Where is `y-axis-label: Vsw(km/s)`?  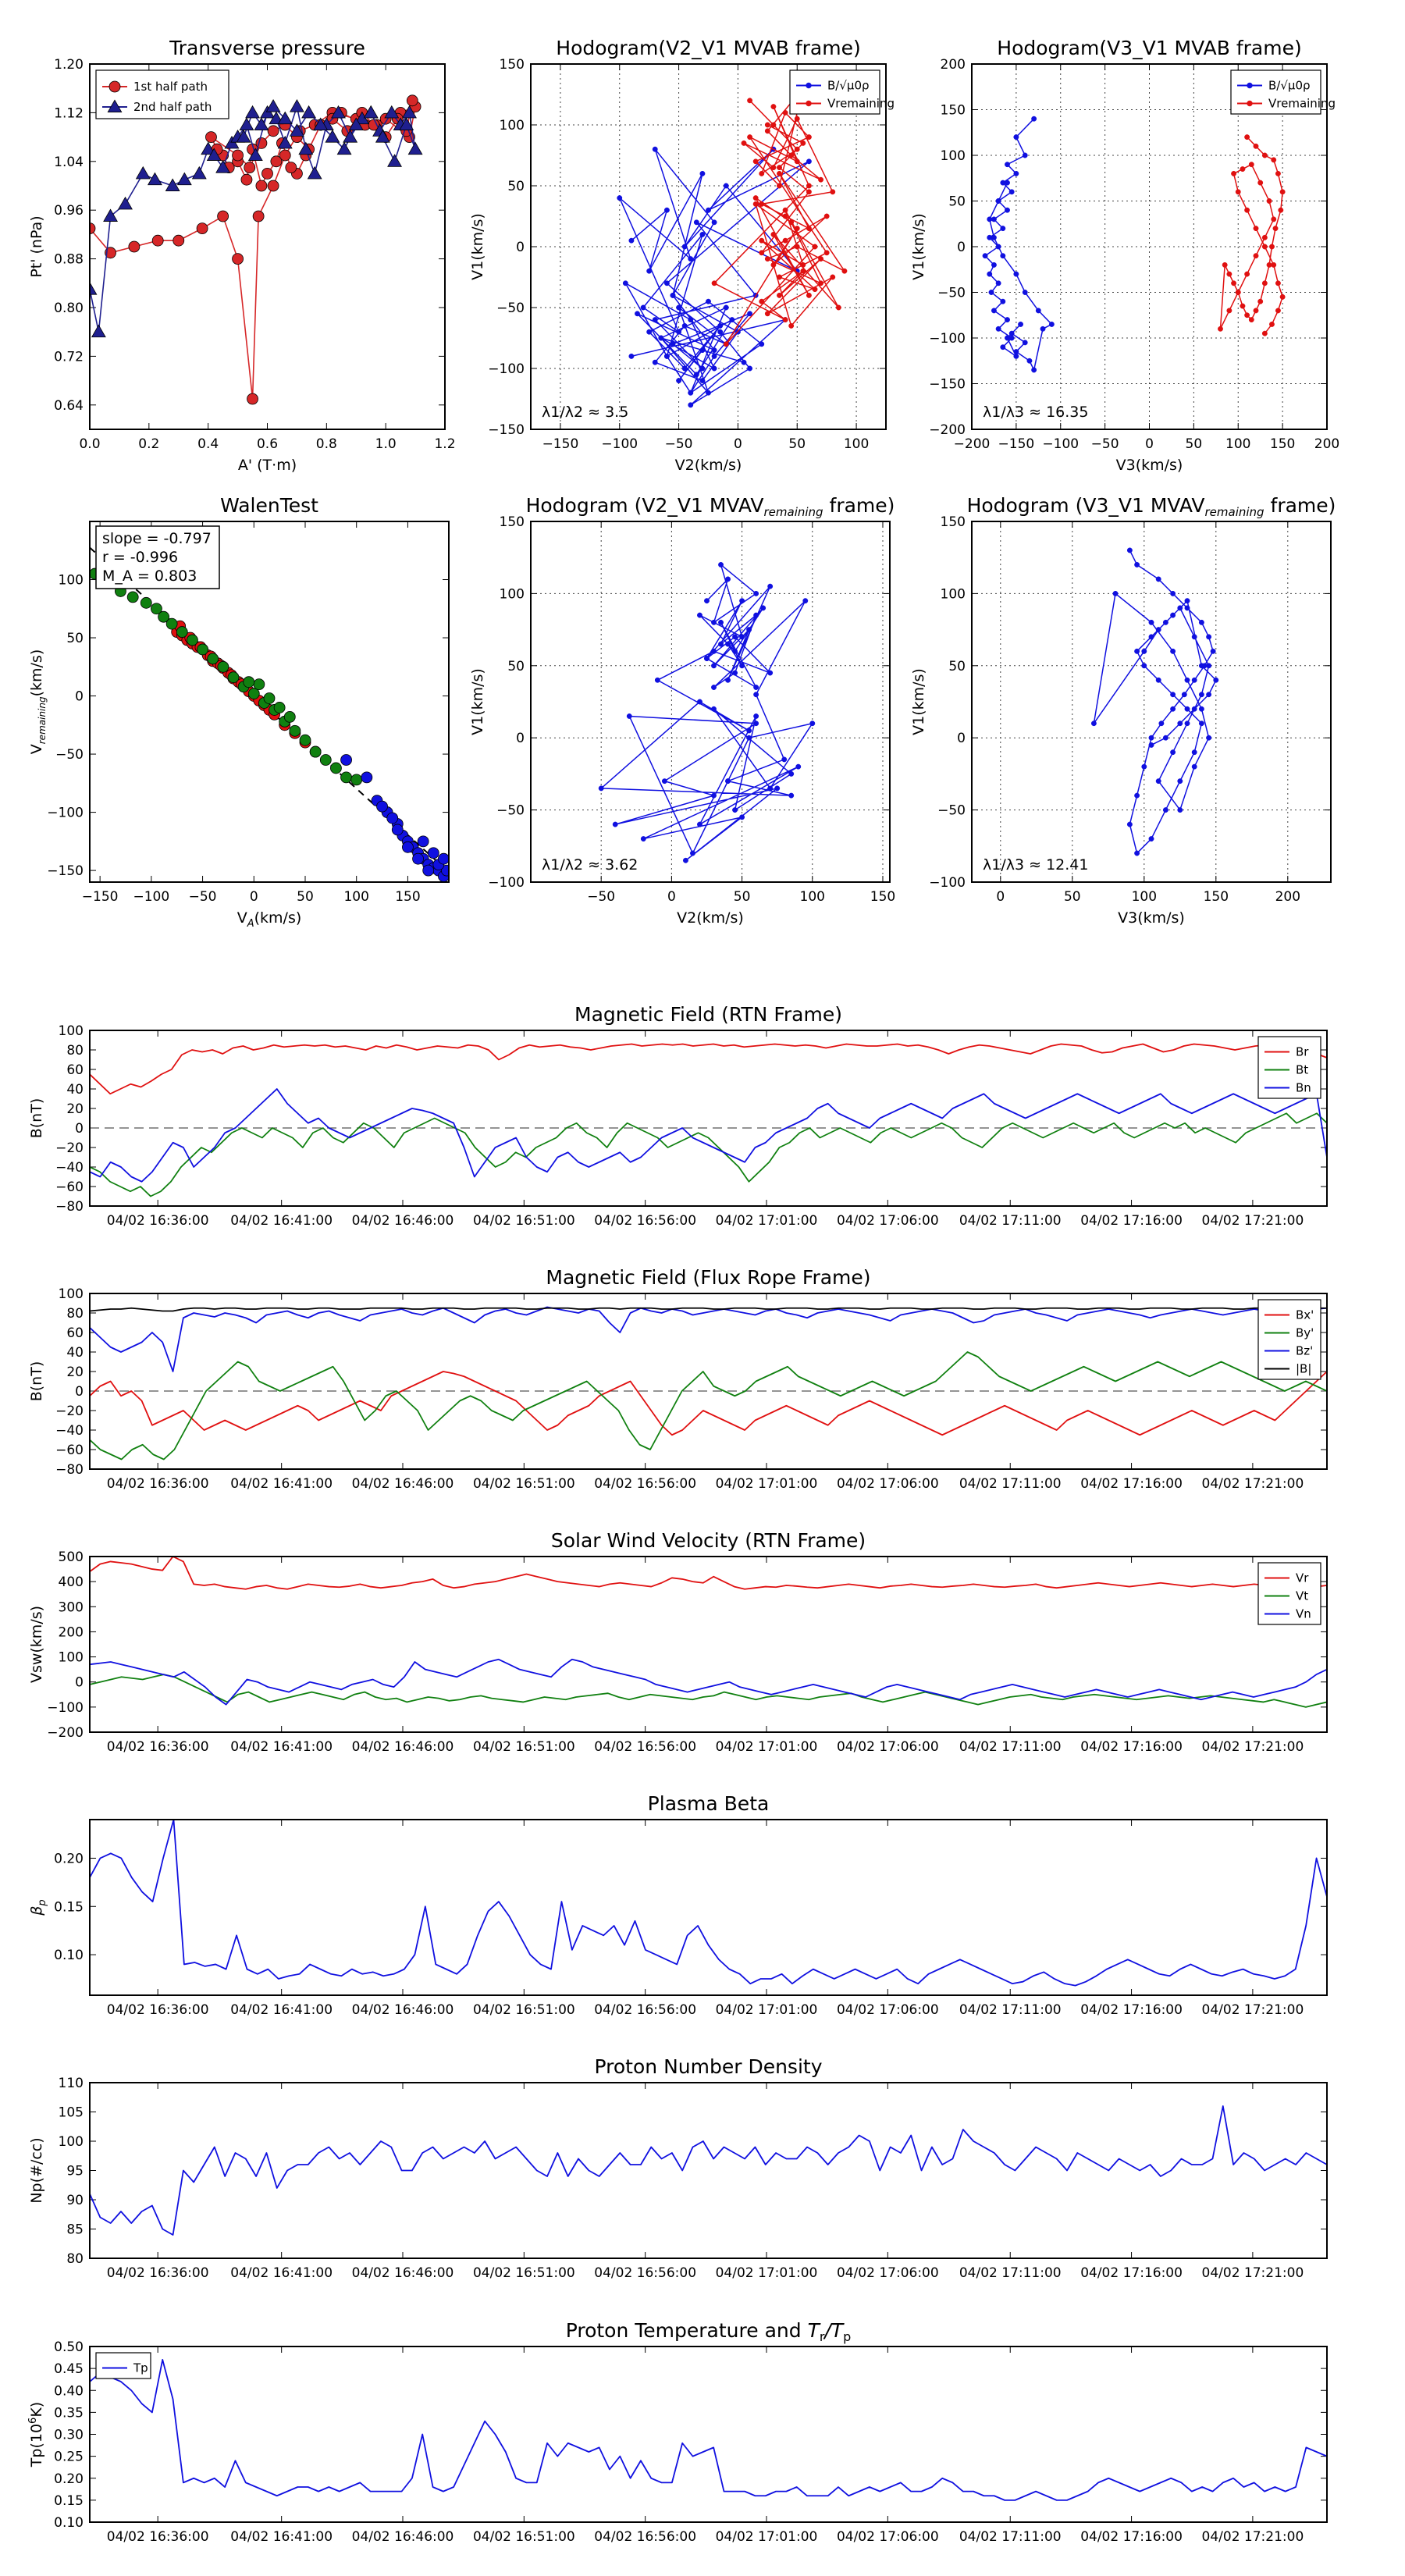
y-axis-label: Vsw(km/s) is located at coordinates (36, 1644).